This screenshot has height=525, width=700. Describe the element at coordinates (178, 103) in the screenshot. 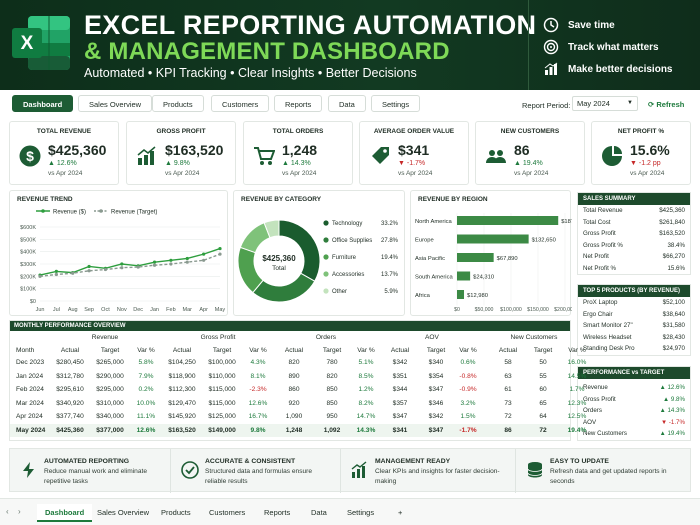

I see `tab-products: Products` at that location.